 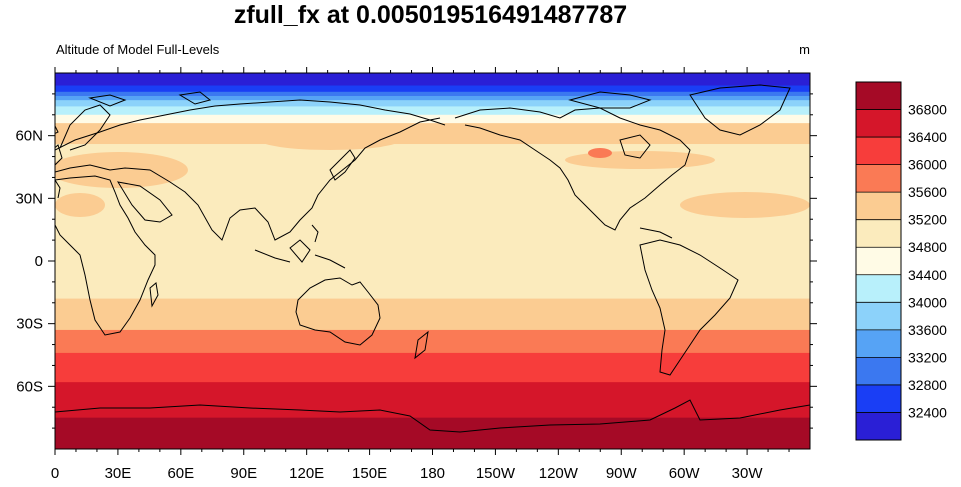 What do you see at coordinates (29, 136) in the screenshot?
I see `y-tick-label: 60N` at bounding box center [29, 136].